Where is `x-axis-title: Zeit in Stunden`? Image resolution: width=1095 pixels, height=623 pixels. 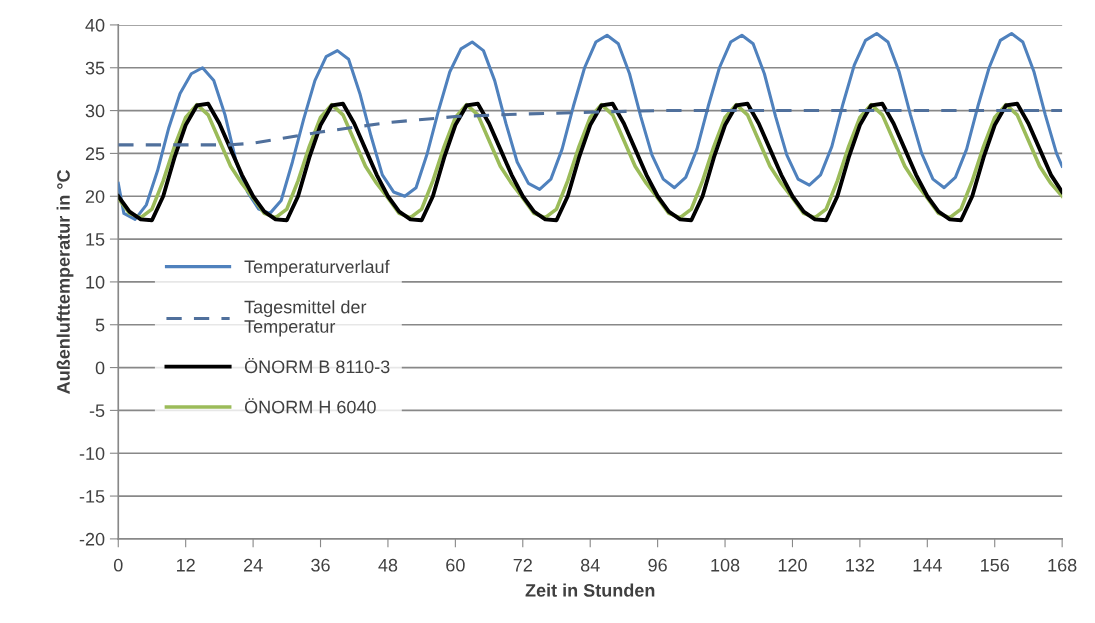 x-axis-title: Zeit in Stunden is located at coordinates (590, 590).